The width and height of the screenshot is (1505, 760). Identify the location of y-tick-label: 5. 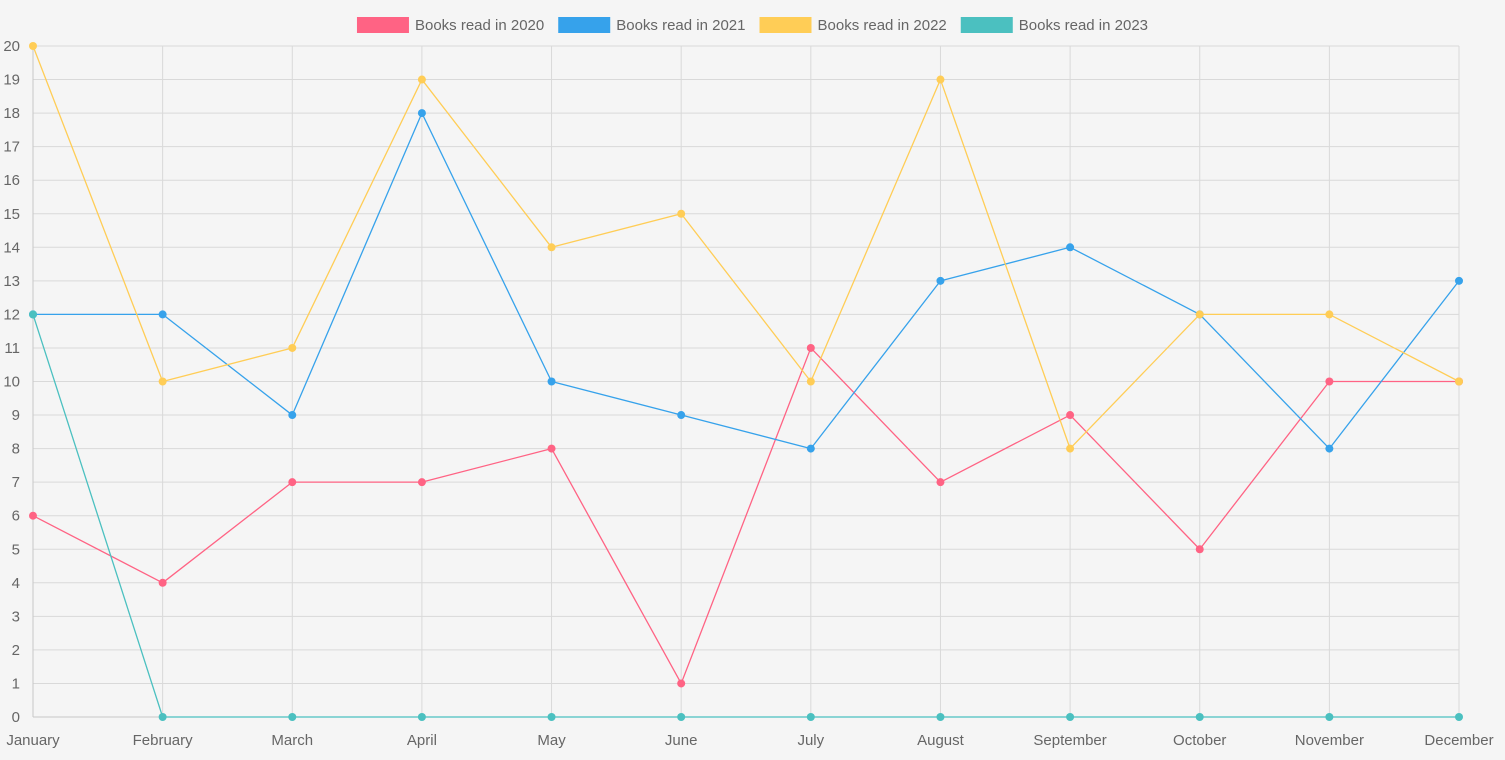
(16, 549).